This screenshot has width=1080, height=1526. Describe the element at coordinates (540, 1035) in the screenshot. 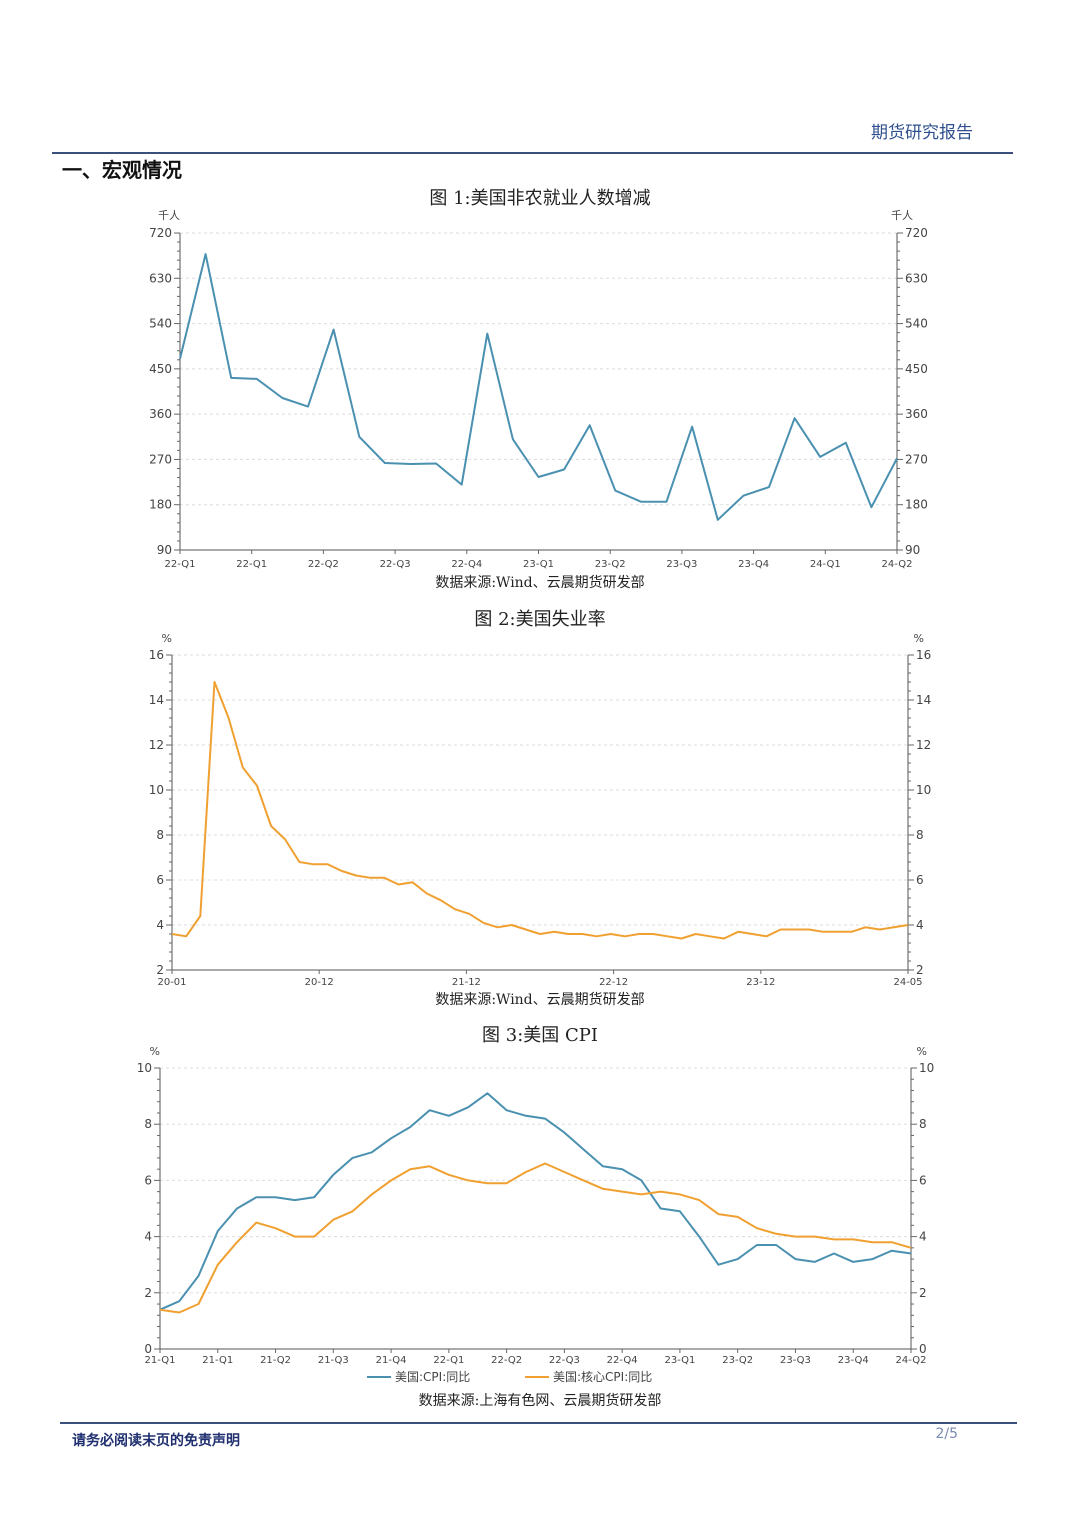

I see `figure-3-title: 图 3:美国 CPI` at that location.